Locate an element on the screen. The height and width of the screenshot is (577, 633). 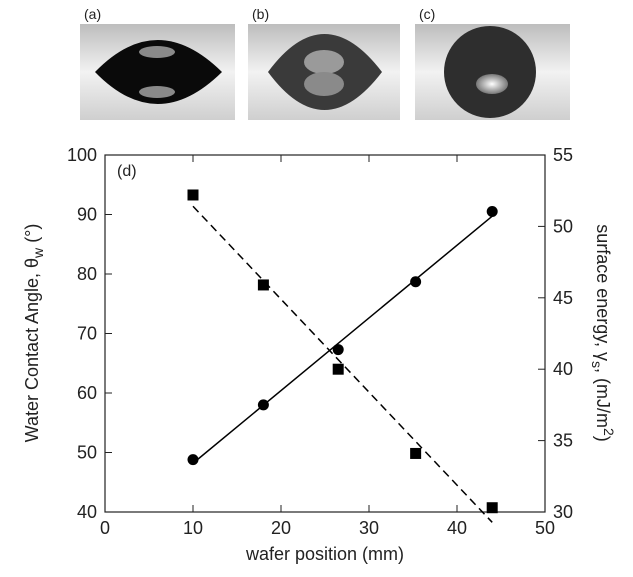
y2-tick-label: 55 is located at coordinates (563, 155).